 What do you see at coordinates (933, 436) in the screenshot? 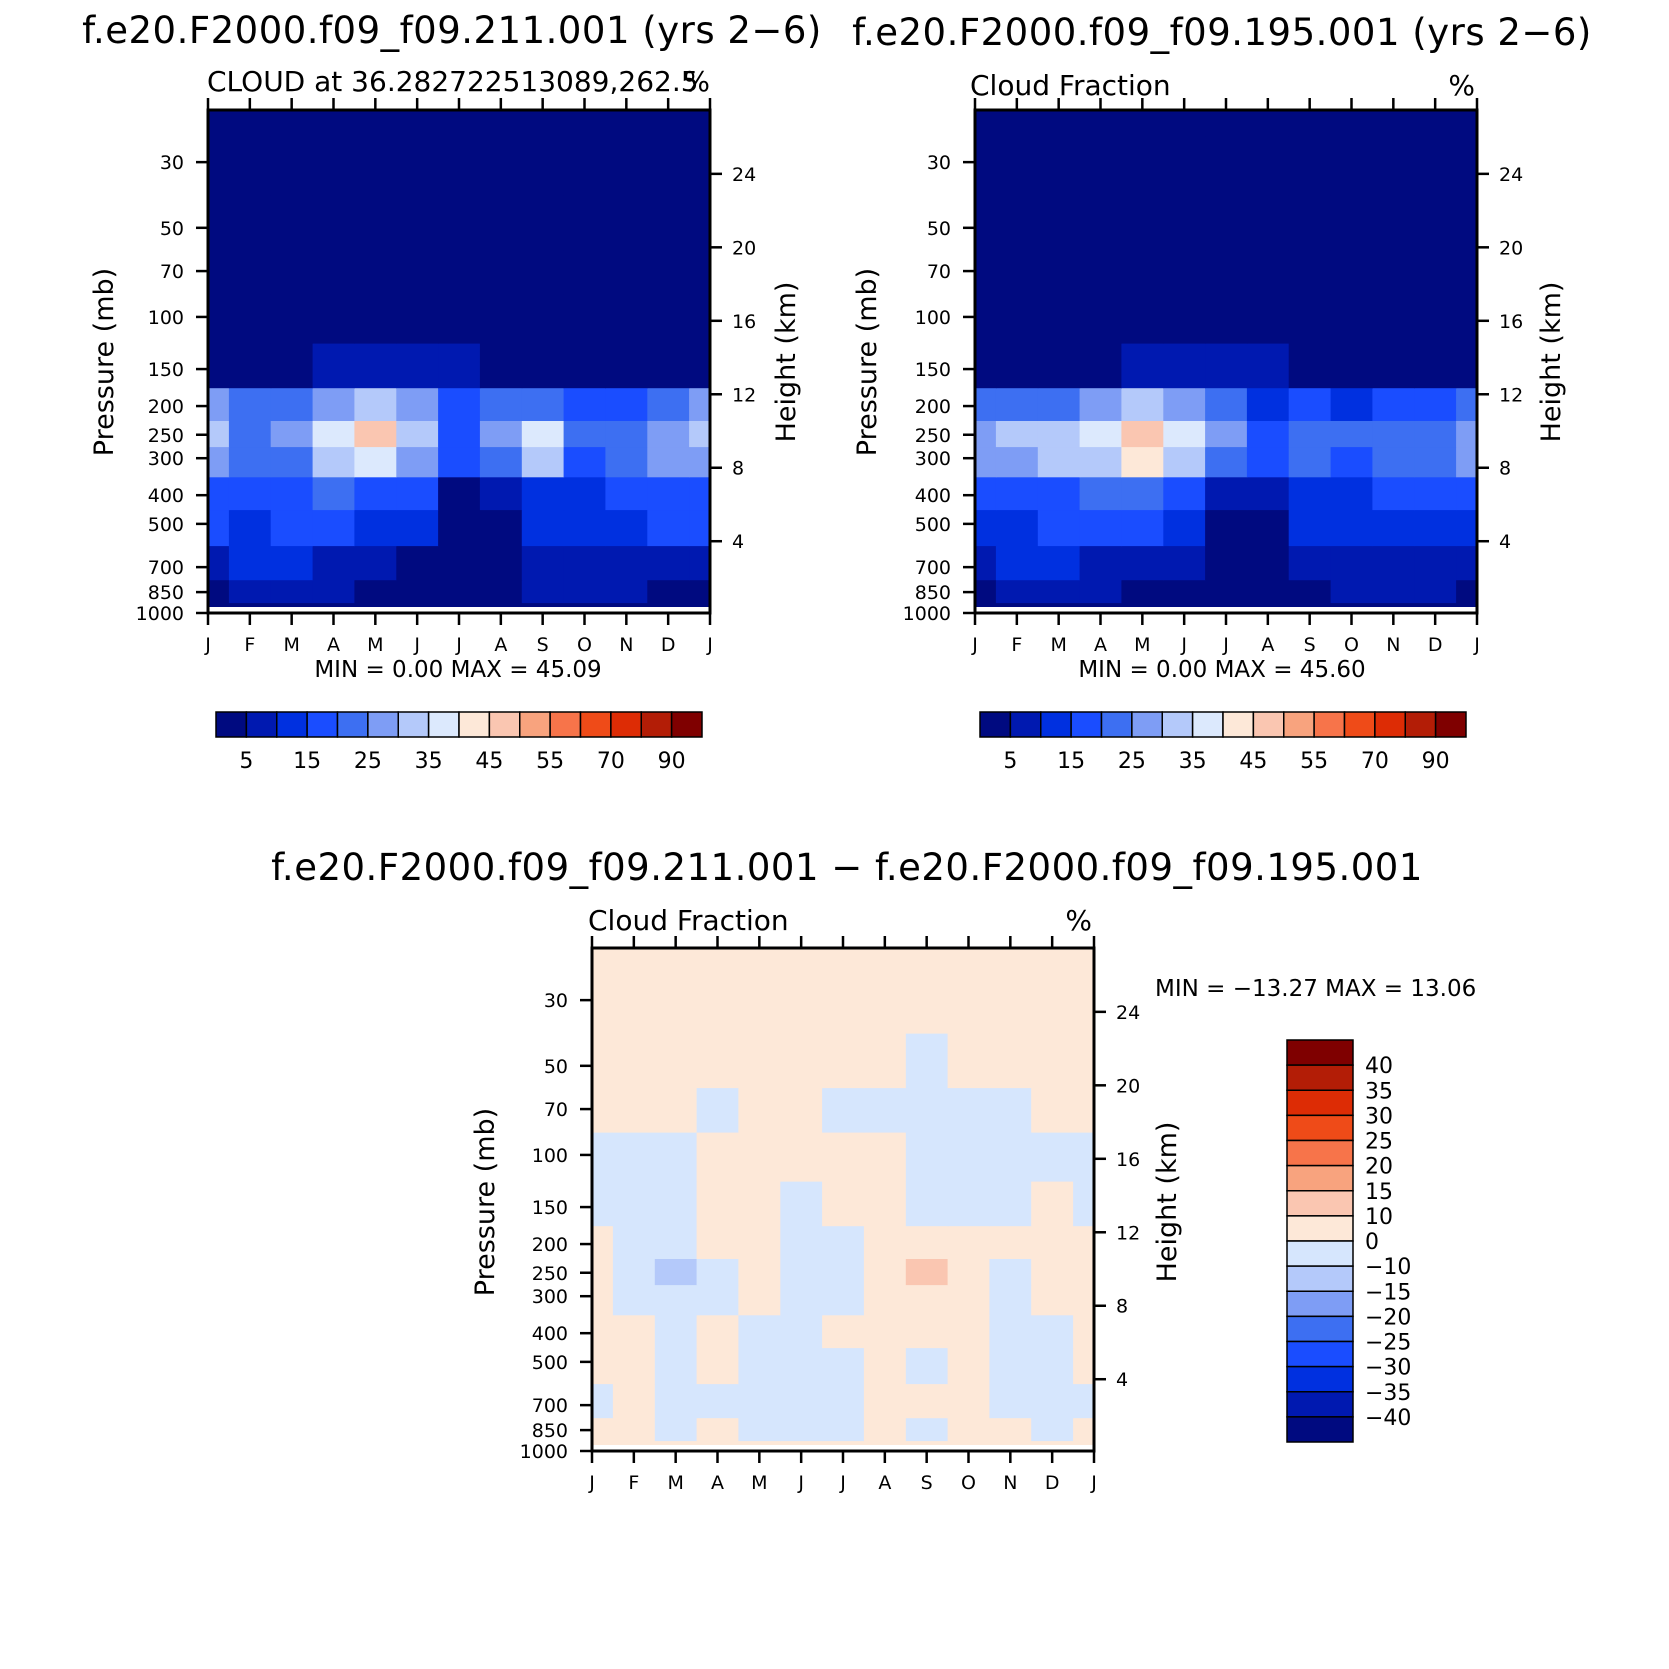
I see `y-tick-label: 250` at bounding box center [933, 436].